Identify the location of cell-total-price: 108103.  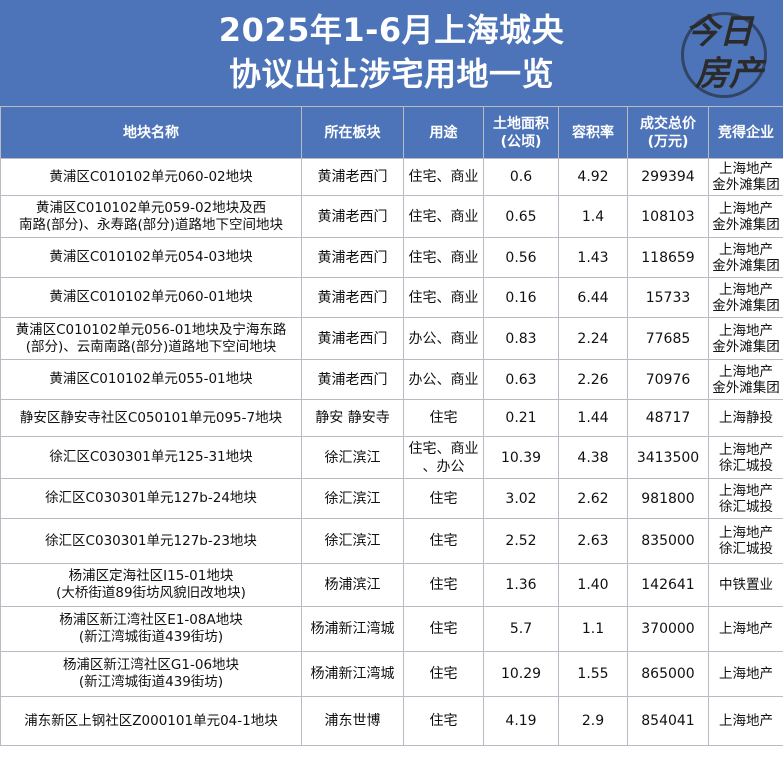
(668, 216).